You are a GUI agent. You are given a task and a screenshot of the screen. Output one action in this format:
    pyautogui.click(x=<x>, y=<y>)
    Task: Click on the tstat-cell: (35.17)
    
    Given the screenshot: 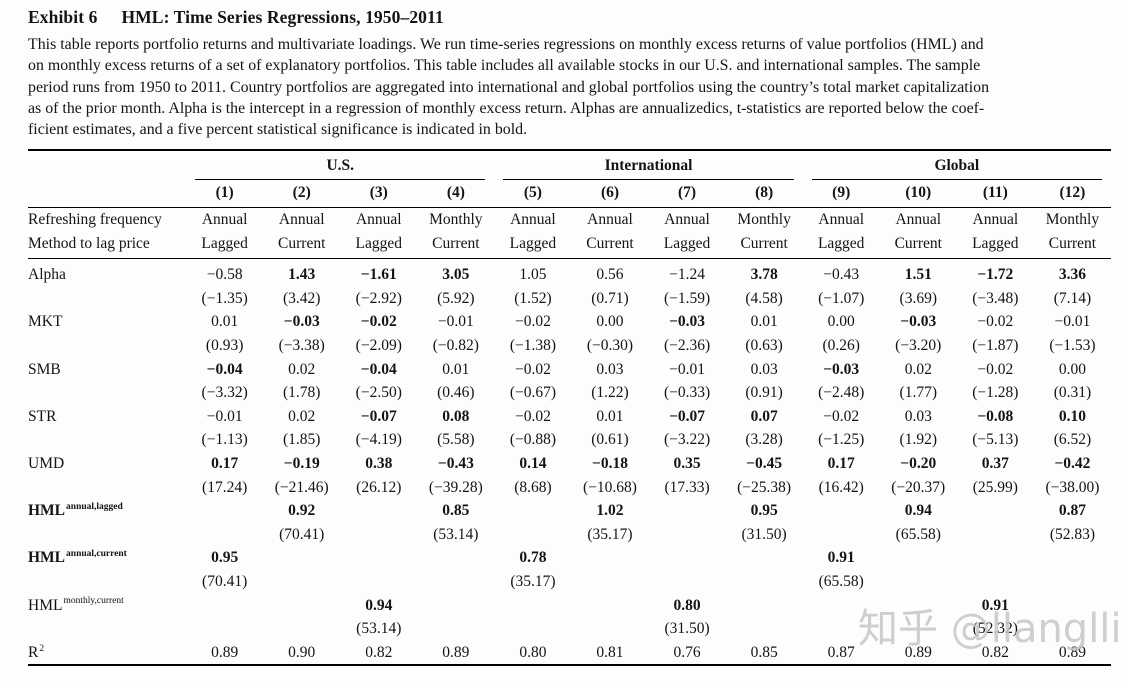 What is the action you would take?
    pyautogui.click(x=610, y=534)
    